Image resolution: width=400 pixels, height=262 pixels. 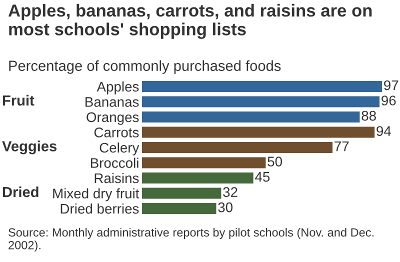 I want to click on y-tick-label: Oranges, so click(x=112, y=118).